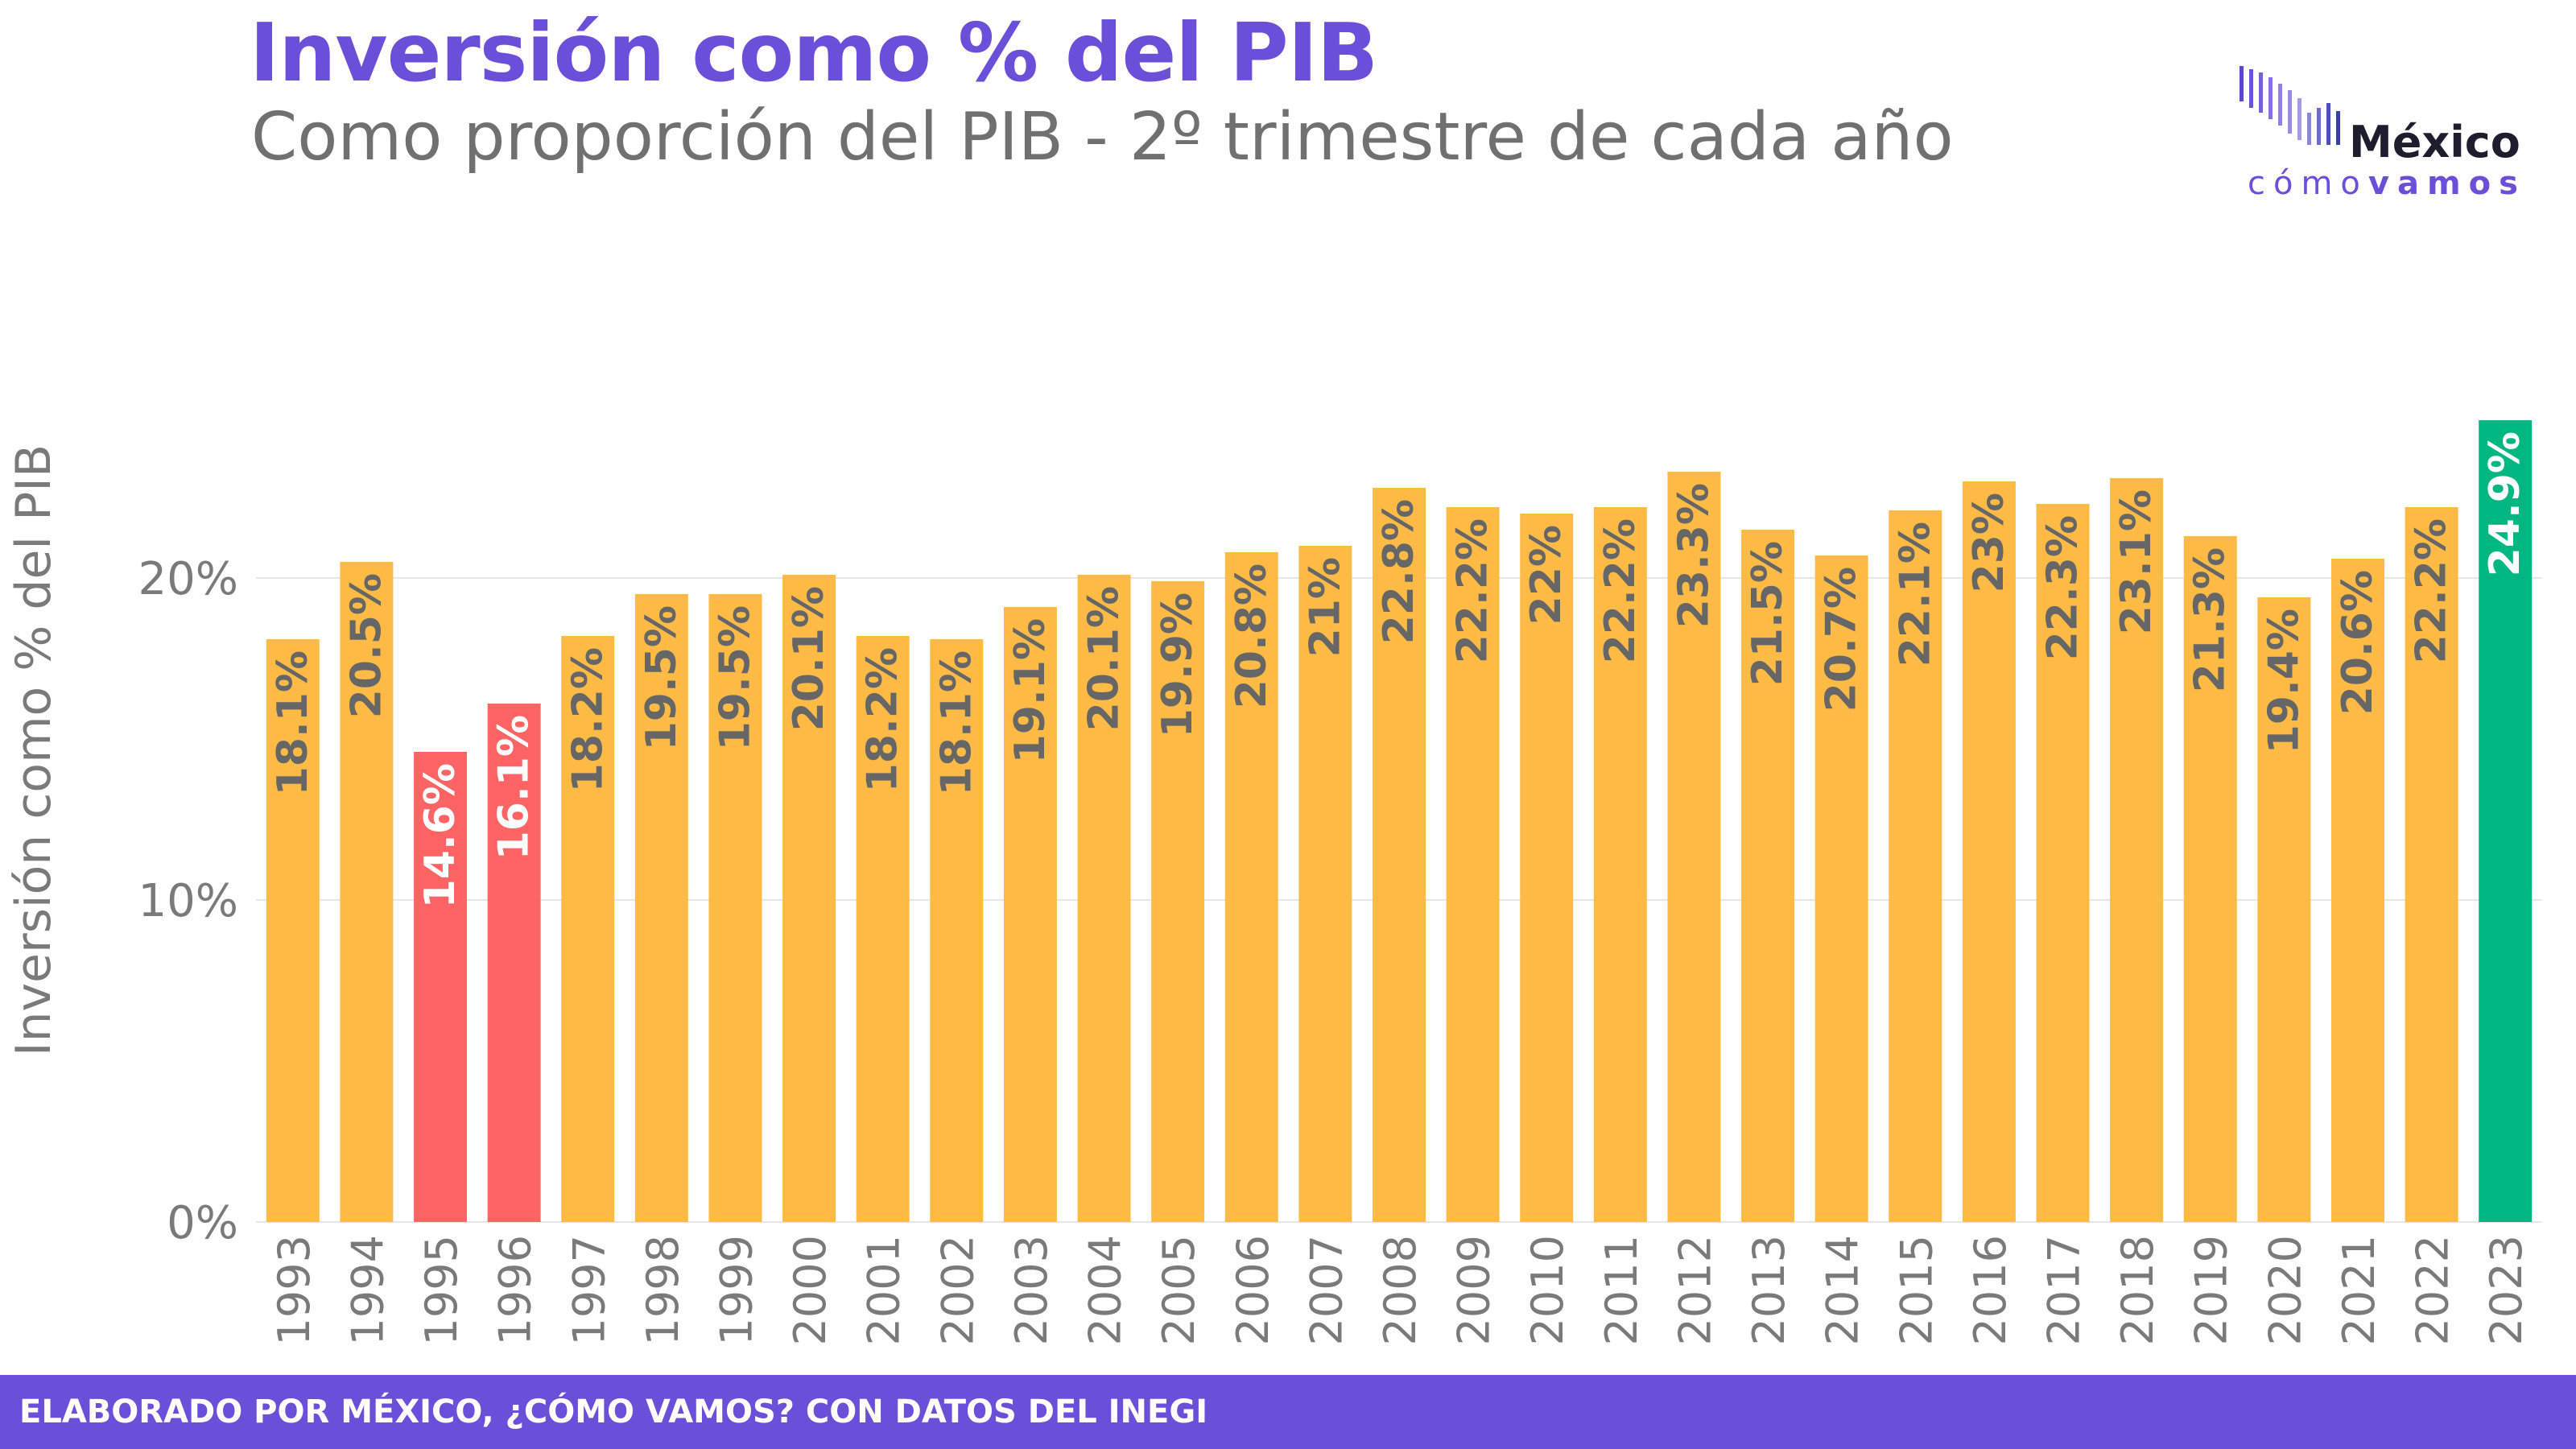 Image resolution: width=2576 pixels, height=1449 pixels. Describe the element at coordinates (1179, 1290) in the screenshot. I see `x-tick-label: 2005` at that location.